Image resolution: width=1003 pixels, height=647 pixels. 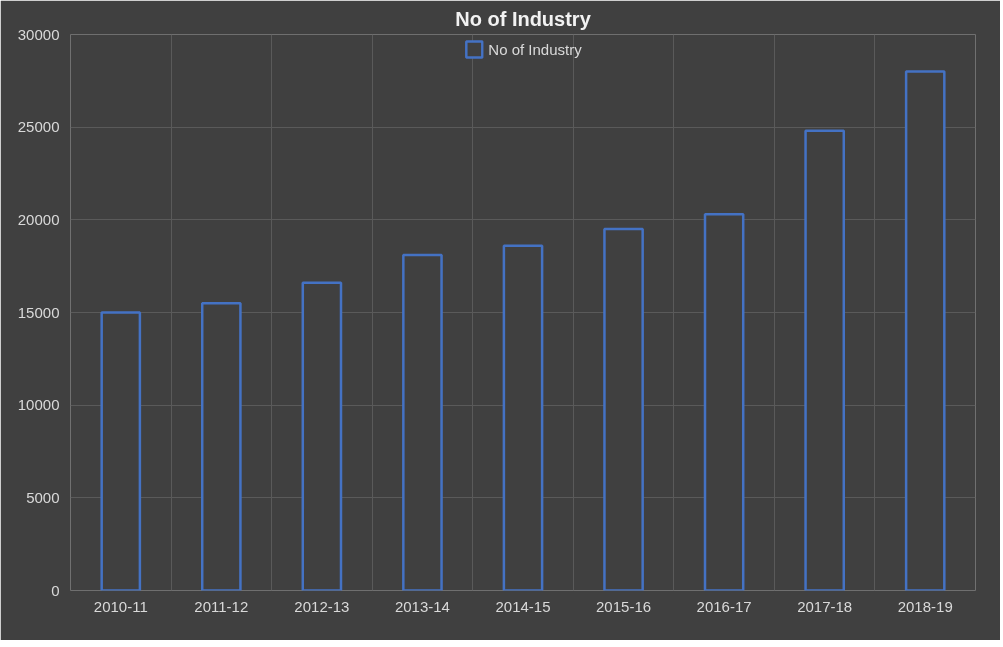 What do you see at coordinates (38, 127) in the screenshot?
I see `y-tick-label: 25000` at bounding box center [38, 127].